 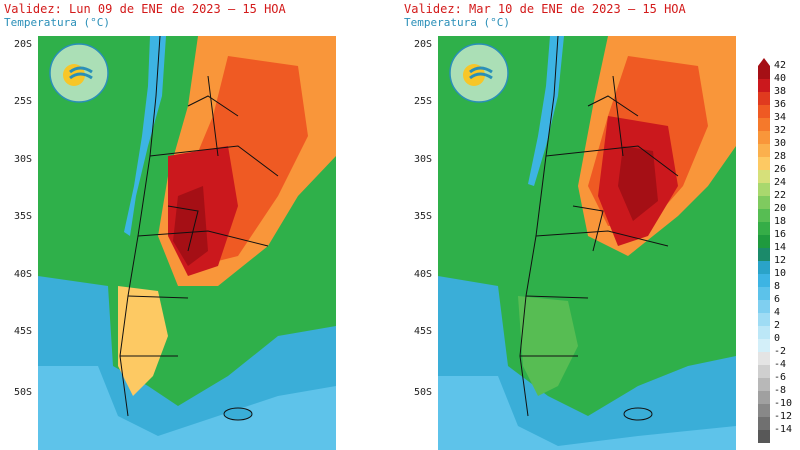 What do you see at coordinates (777, 312) in the screenshot?
I see `colorbar-tick-label: 4` at bounding box center [777, 312].